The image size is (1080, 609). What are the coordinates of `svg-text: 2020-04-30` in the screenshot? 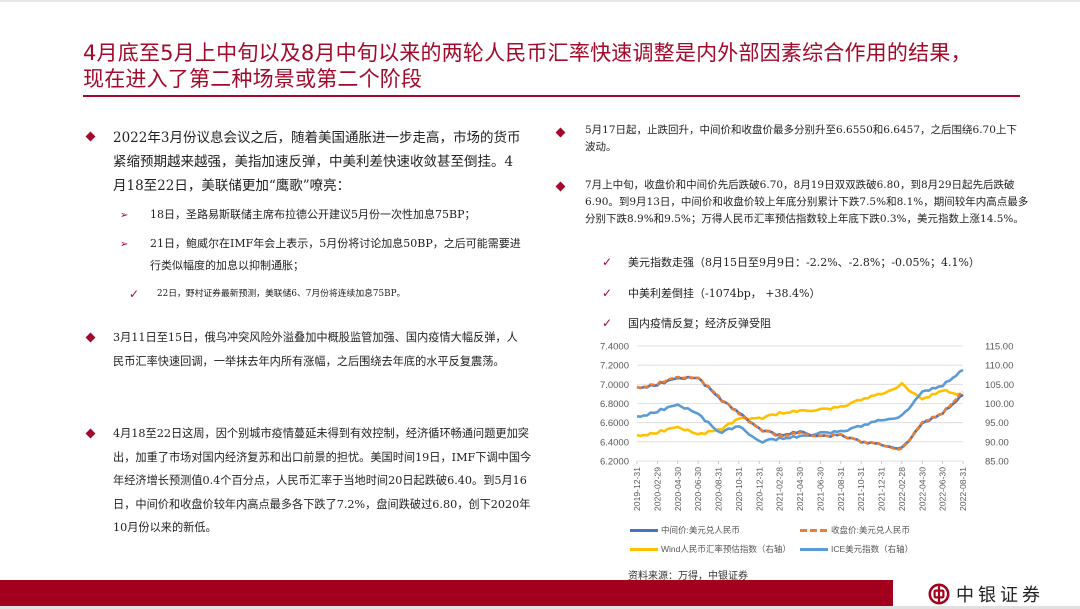 It's located at (678, 489).